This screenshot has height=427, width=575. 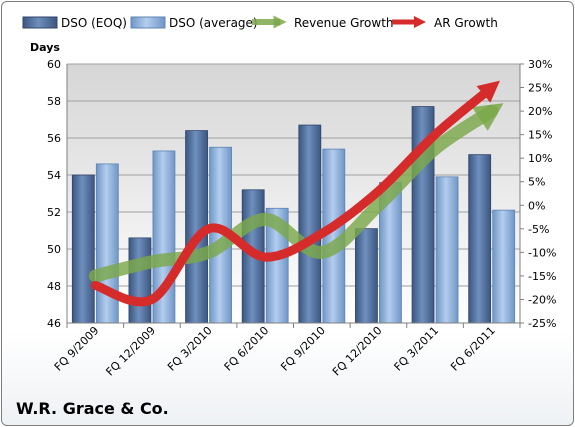 What do you see at coordinates (536, 205) in the screenshot?
I see `y2-tick-label-5: 0%` at bounding box center [536, 205].